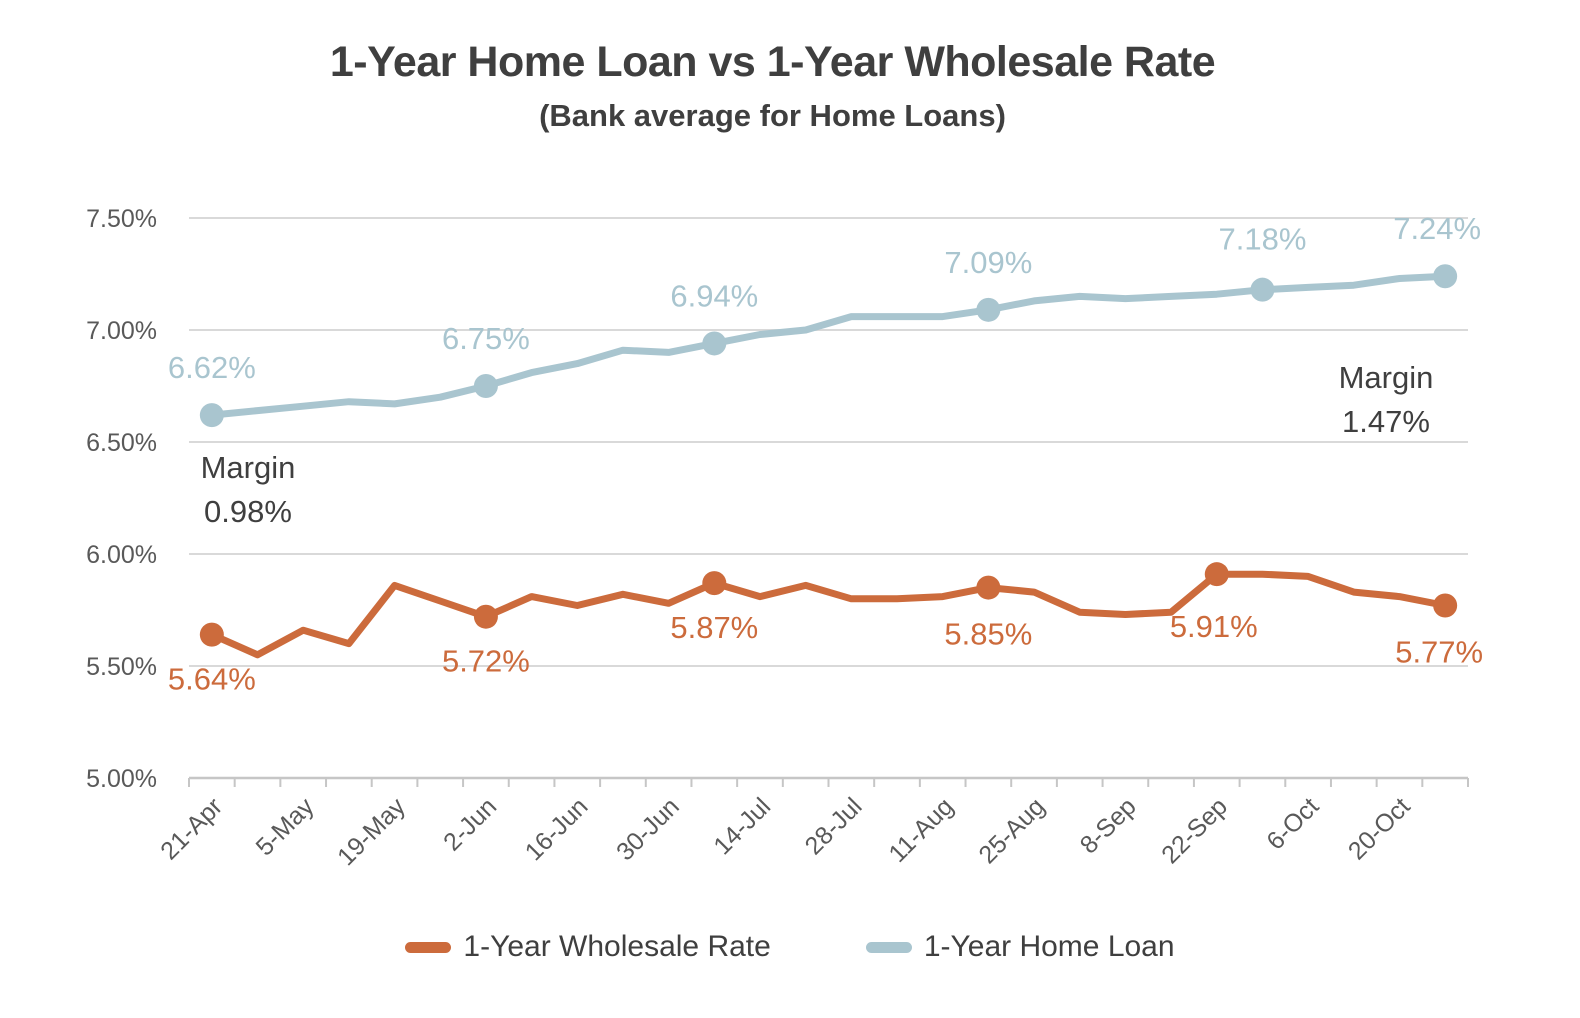 This screenshot has height=1018, width=1580. What do you see at coordinates (428, 947) in the screenshot?
I see `legend-swatch-wholesale-rate` at bounding box center [428, 947].